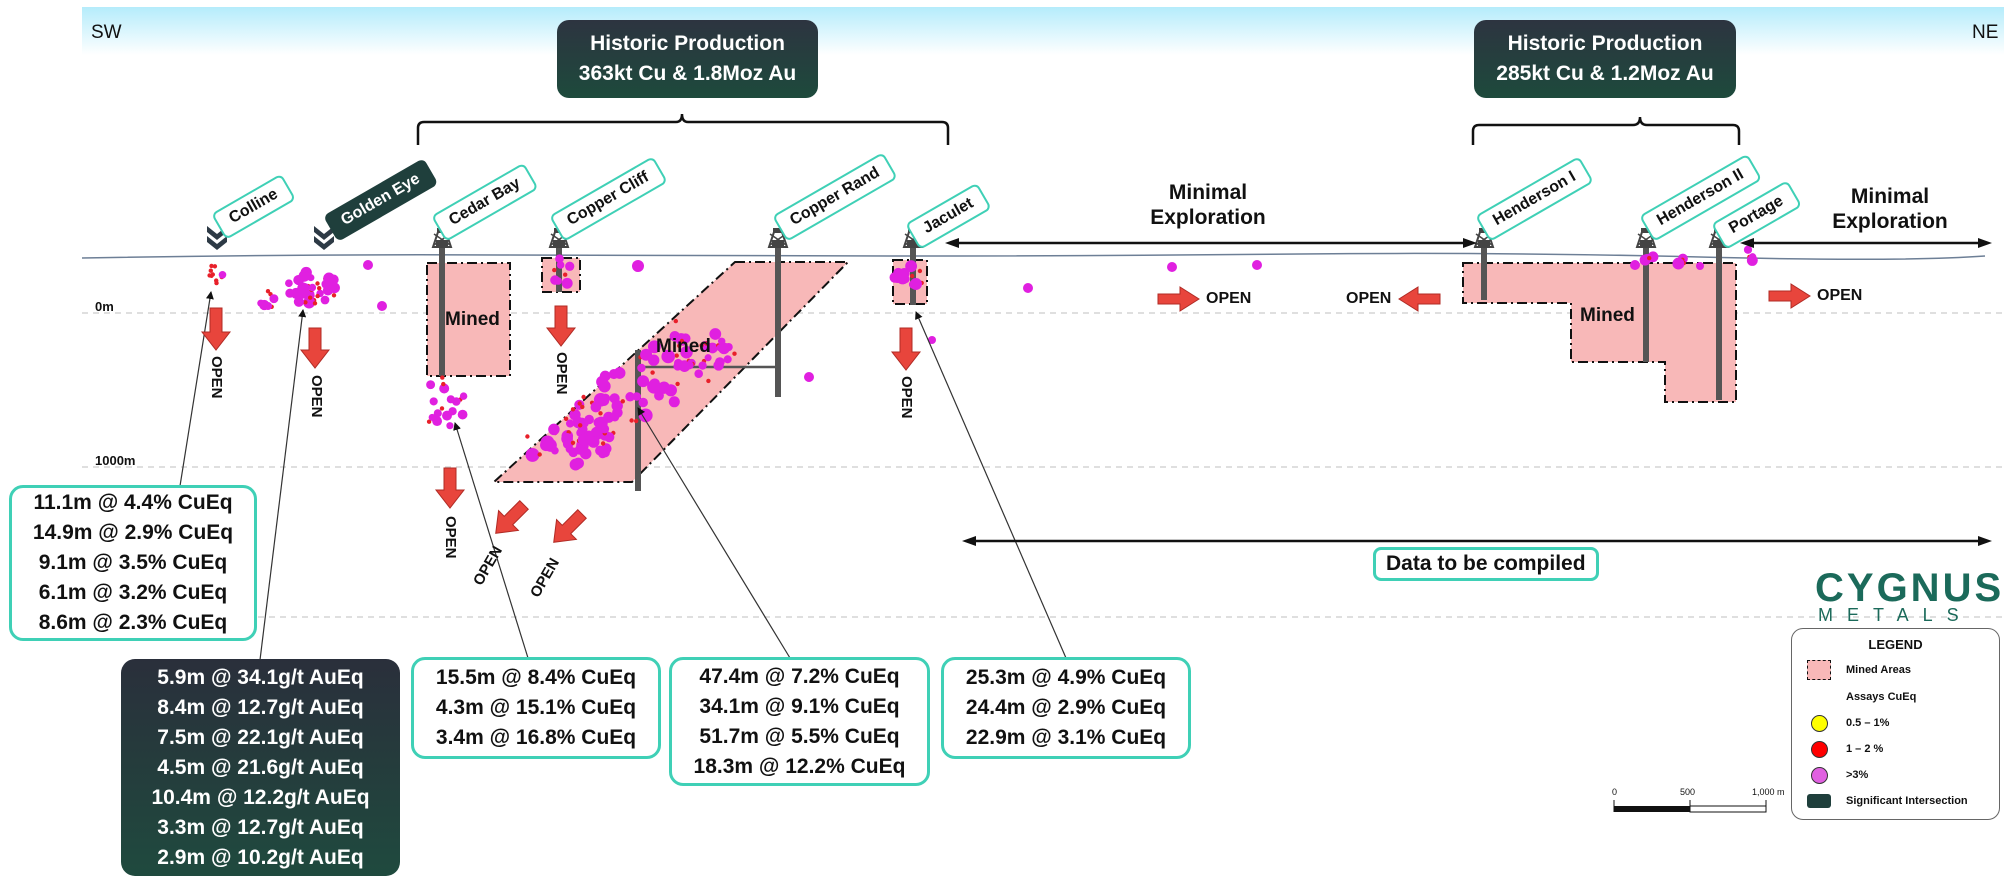 This screenshot has height=878, width=2013. Describe the element at coordinates (906, 397) in the screenshot. I see `open-label-jaculet: OPEN` at that location.